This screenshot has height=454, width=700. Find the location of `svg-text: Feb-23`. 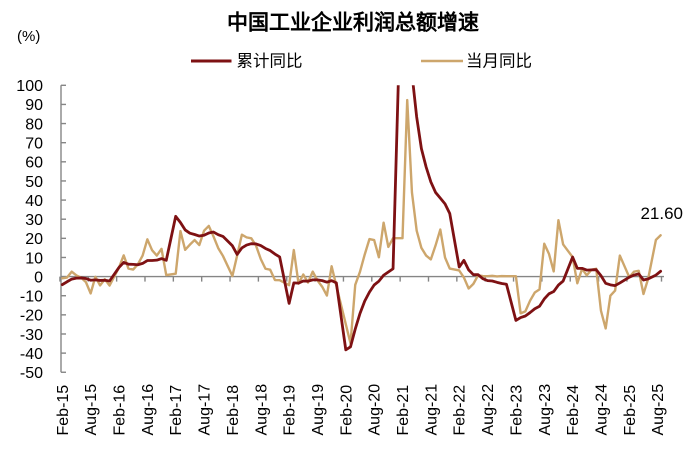

svg-text: Feb-23 is located at coordinates (516, 410).